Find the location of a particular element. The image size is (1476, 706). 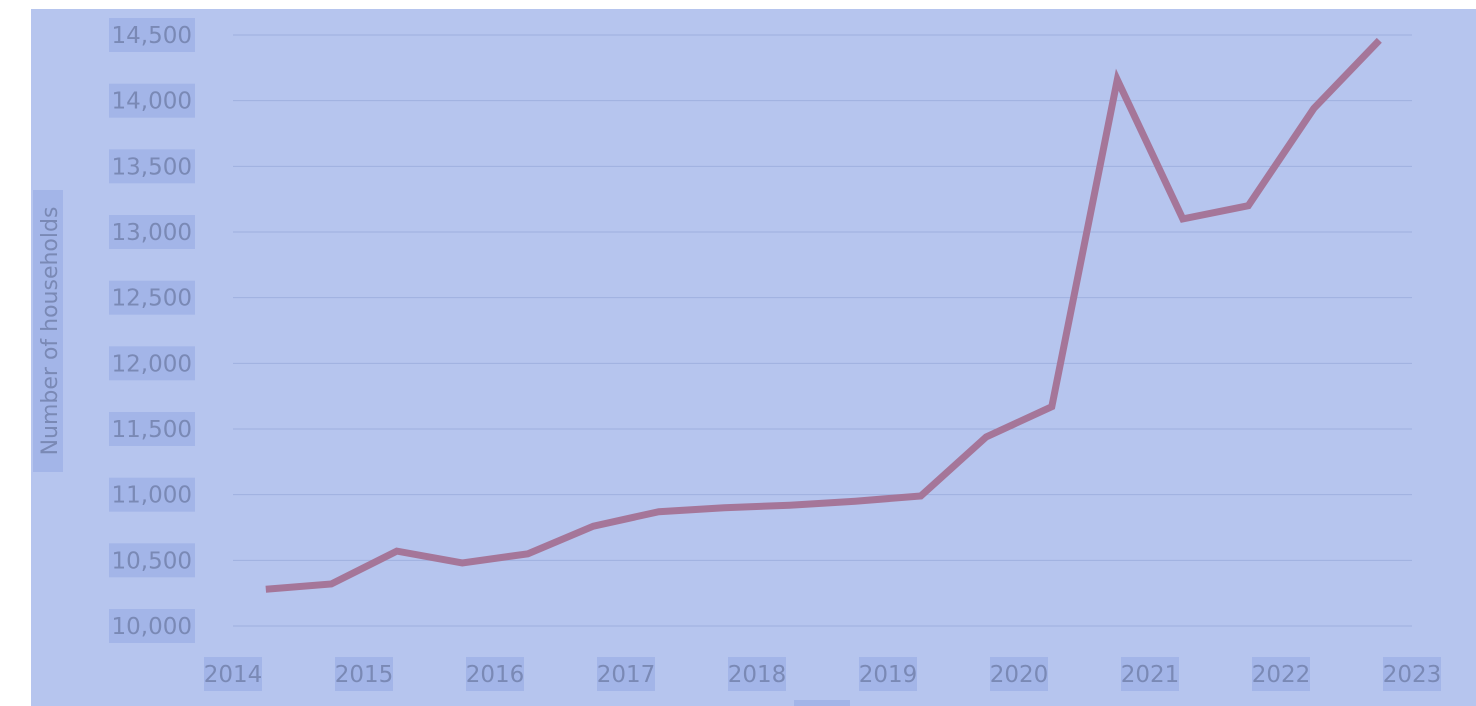

x-tick-label: 2019 is located at coordinates (888, 675).